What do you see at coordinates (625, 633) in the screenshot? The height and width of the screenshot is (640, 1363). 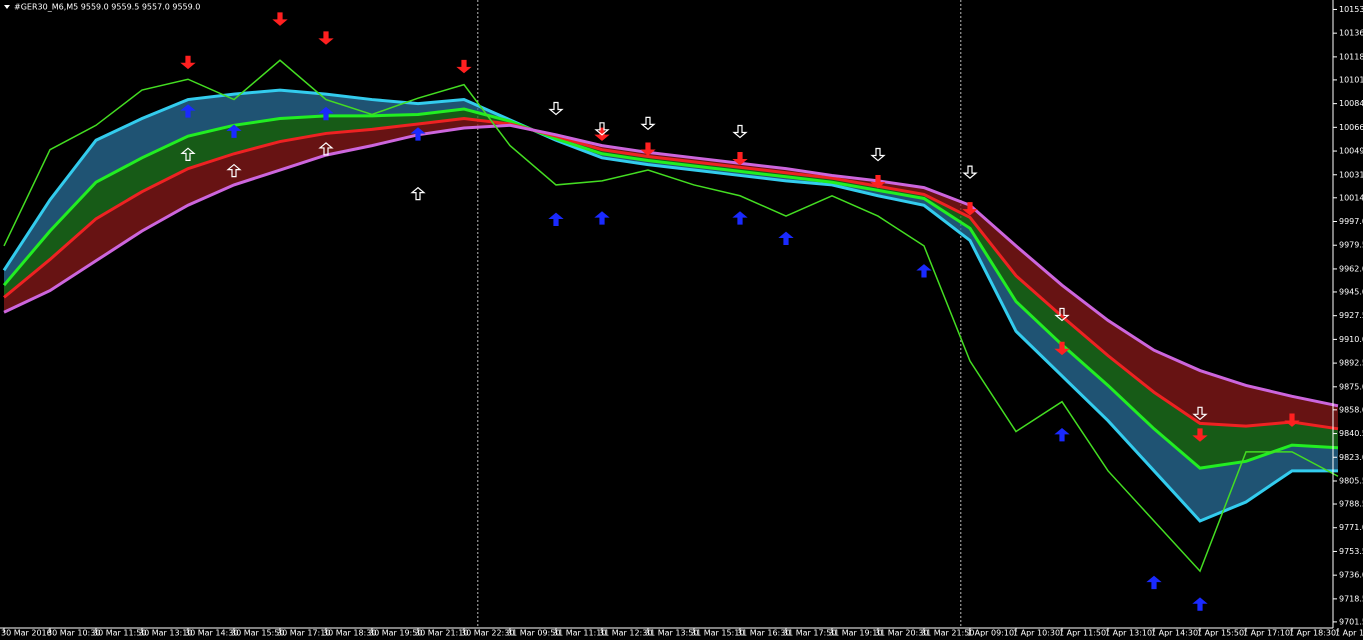 I see `x-tick-label: 31 Mar 12:30` at bounding box center [625, 633].